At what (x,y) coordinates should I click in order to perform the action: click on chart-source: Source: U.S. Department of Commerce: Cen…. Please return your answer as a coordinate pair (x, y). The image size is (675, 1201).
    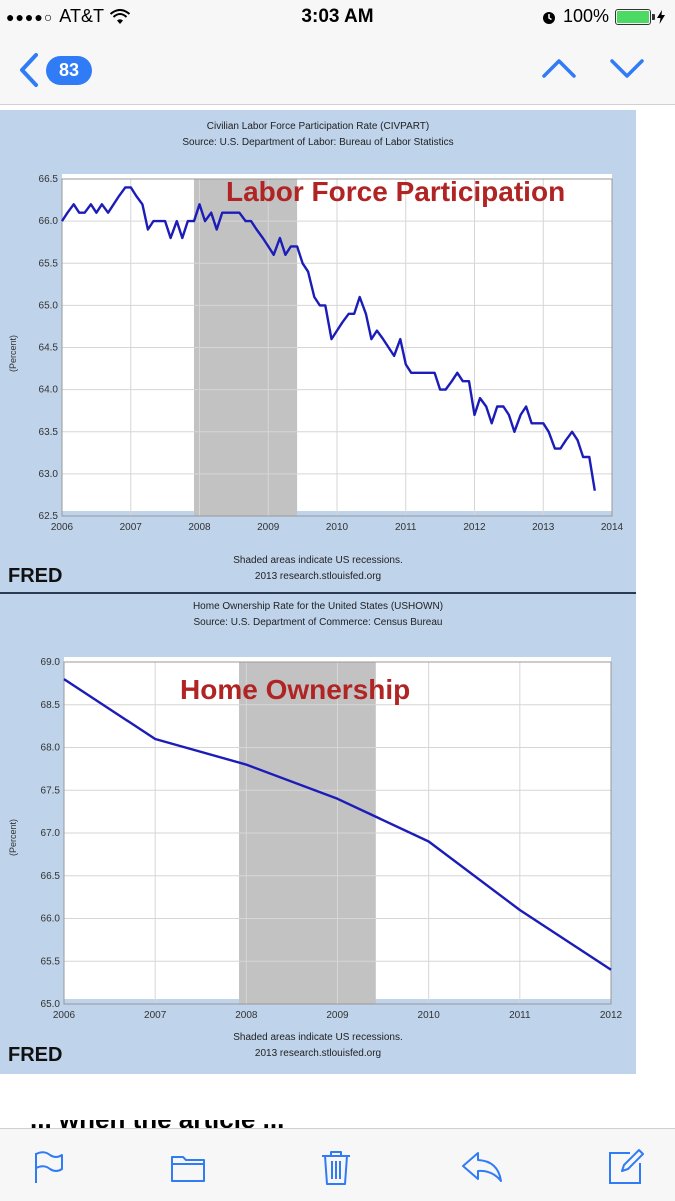
    Looking at the image, I should click on (318, 622).